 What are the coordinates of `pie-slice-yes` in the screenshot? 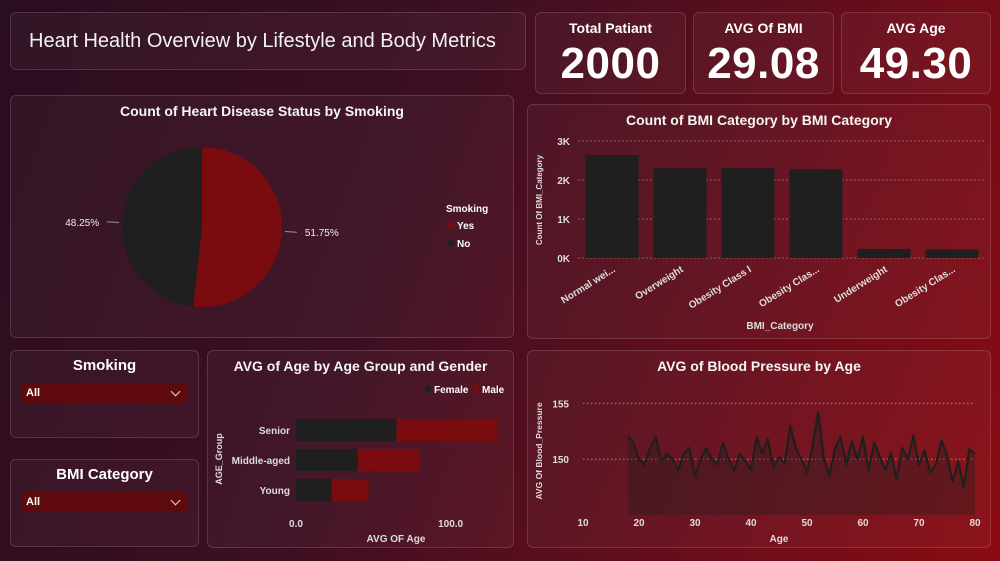 It's located at (238, 227).